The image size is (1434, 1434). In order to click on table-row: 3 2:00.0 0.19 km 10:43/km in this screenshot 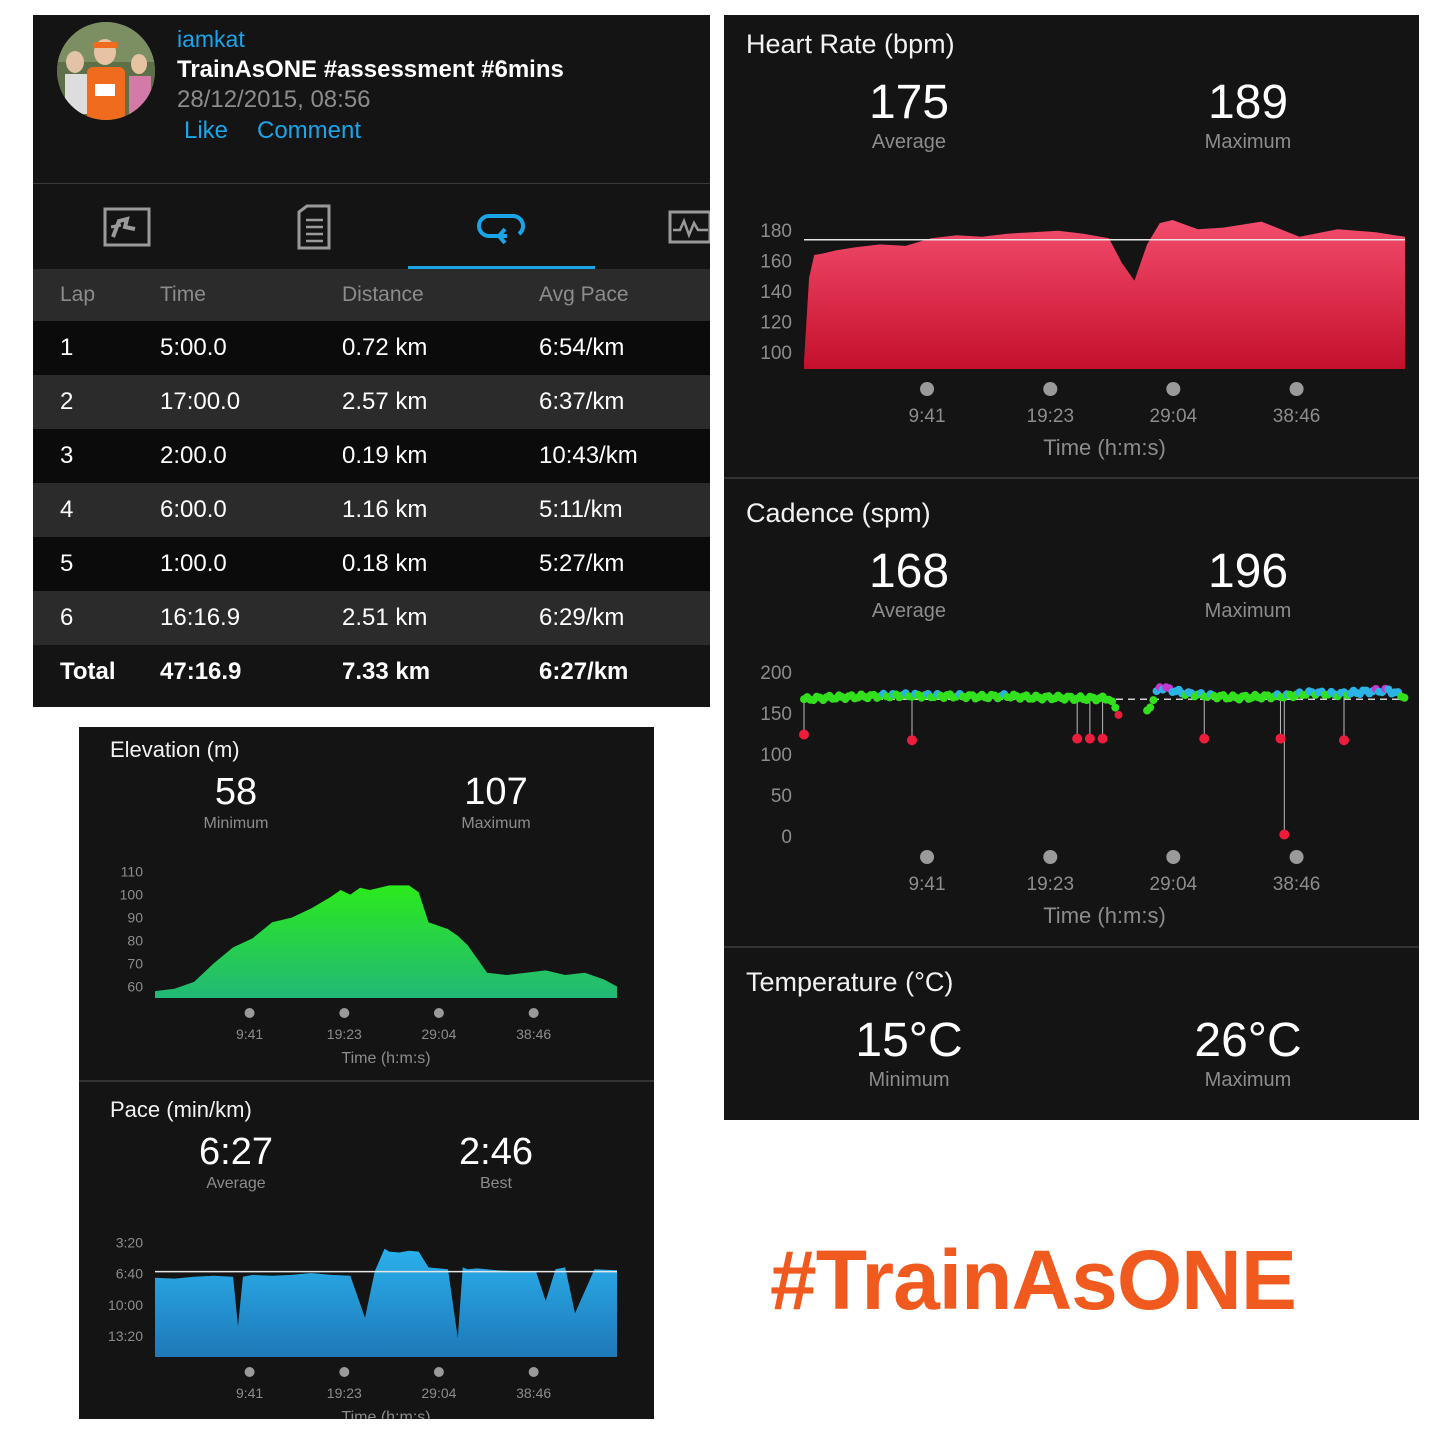, I will do `click(371, 456)`.